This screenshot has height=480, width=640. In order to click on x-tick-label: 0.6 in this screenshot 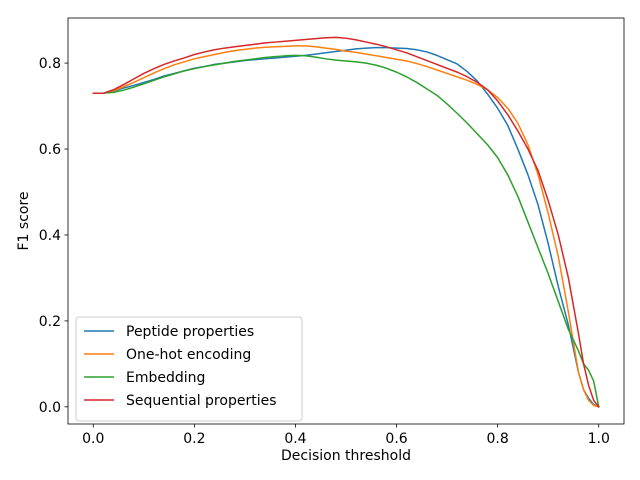, I will do `click(396, 439)`.